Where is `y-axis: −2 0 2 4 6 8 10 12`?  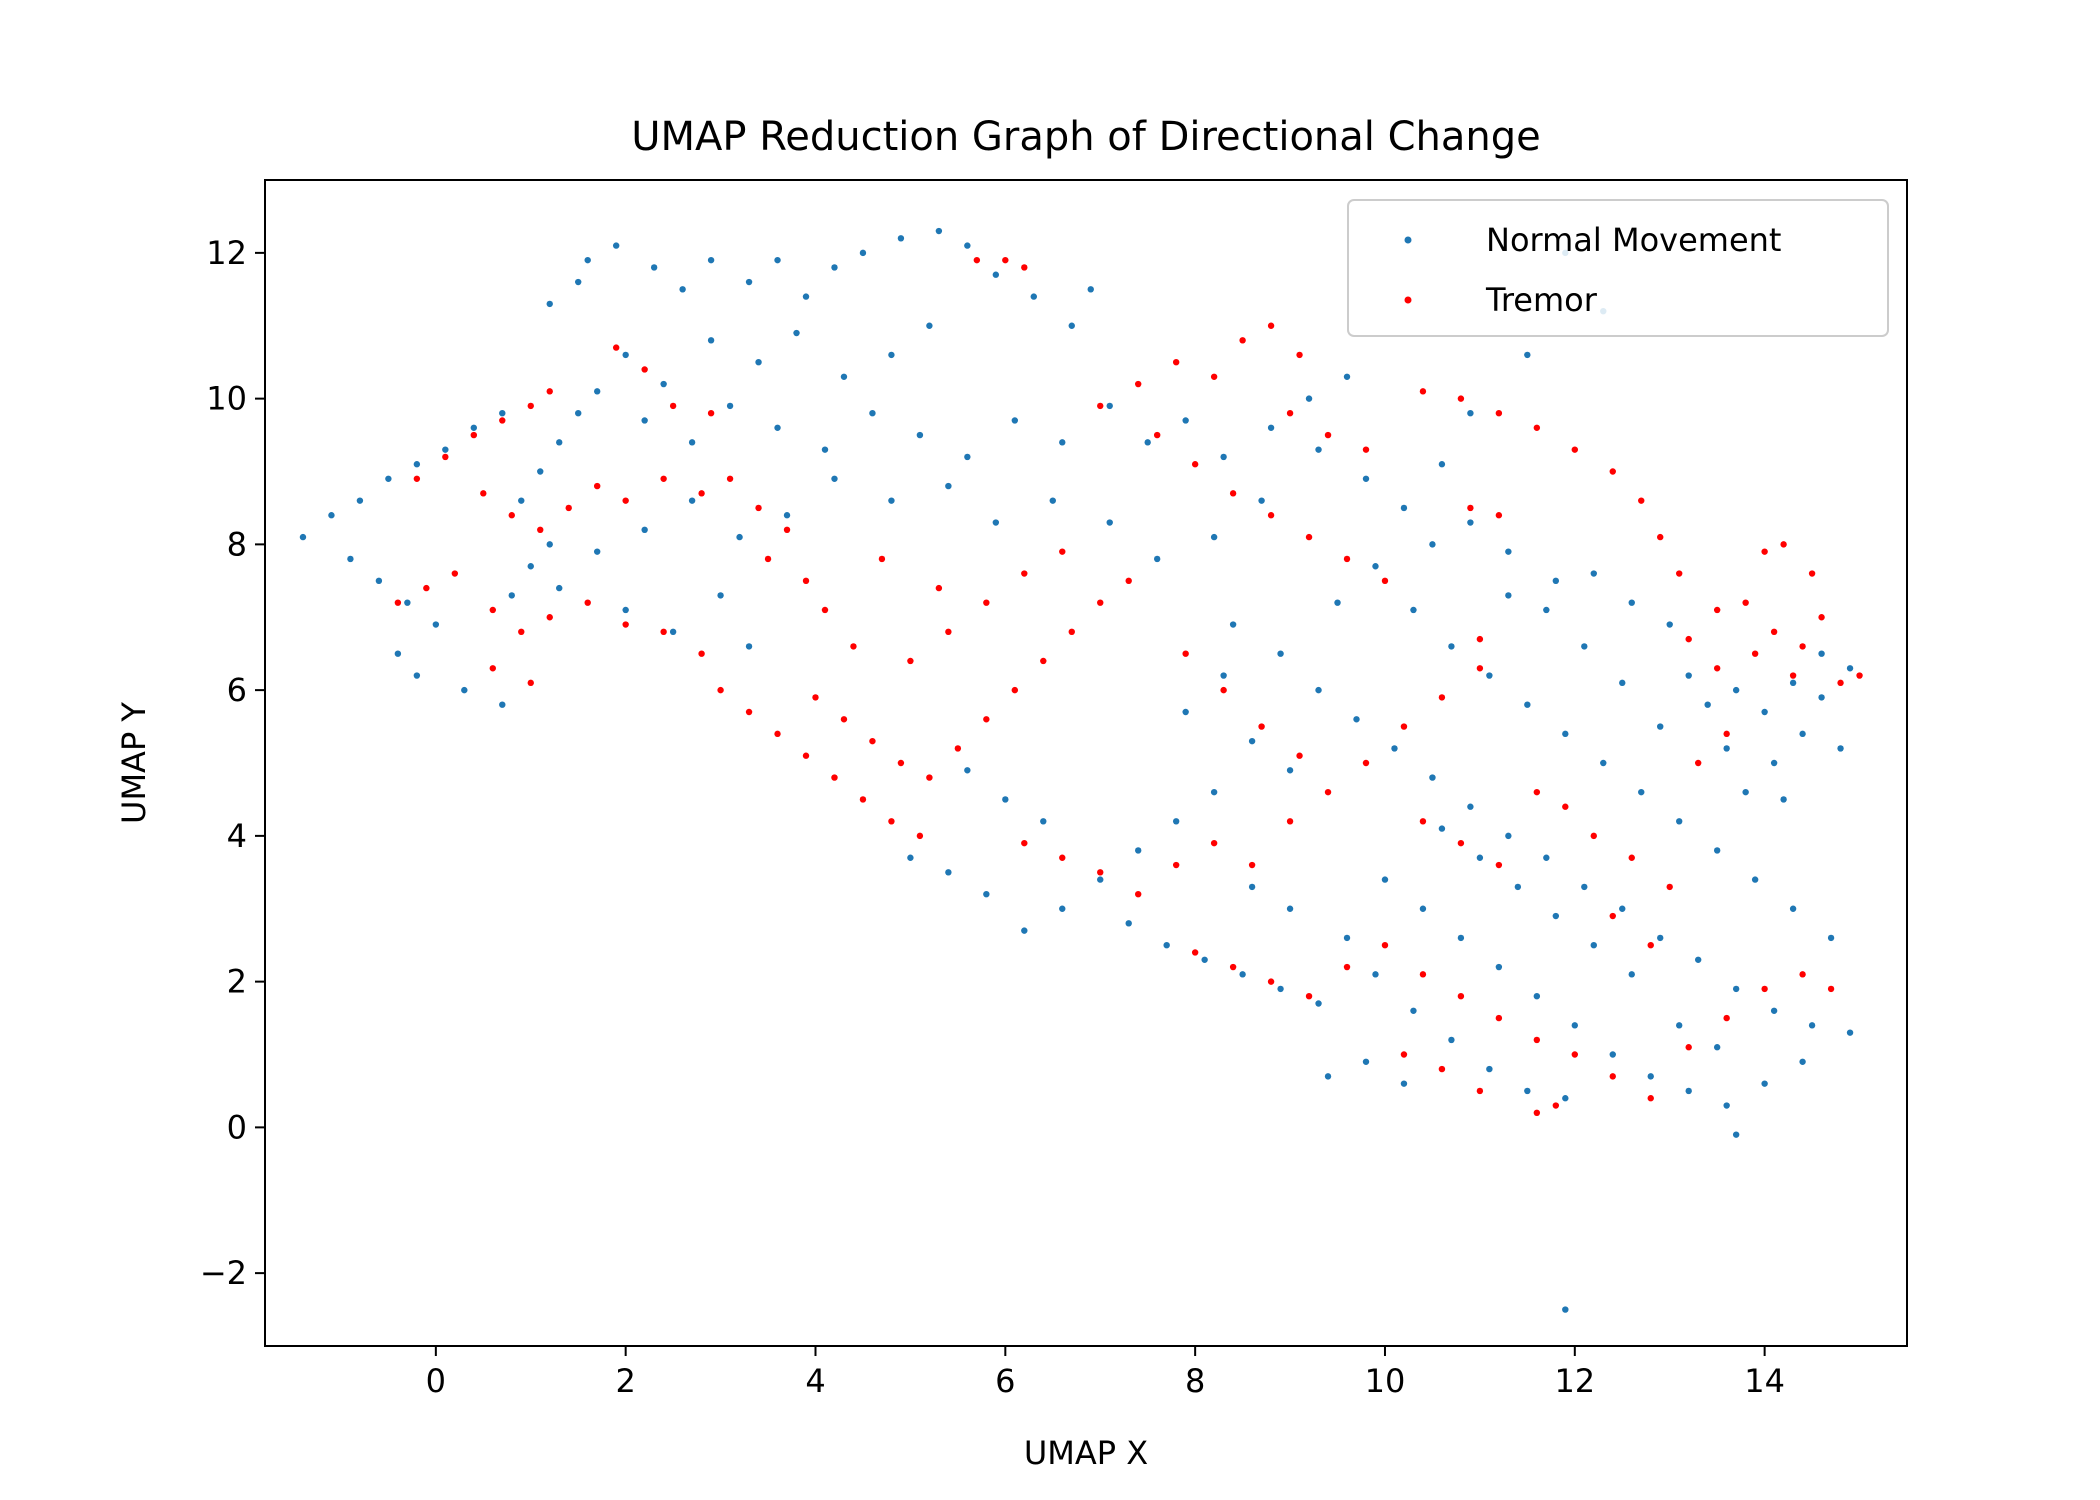
y-axis: −2 0 2 4 6 8 10 12 is located at coordinates (232, 763).